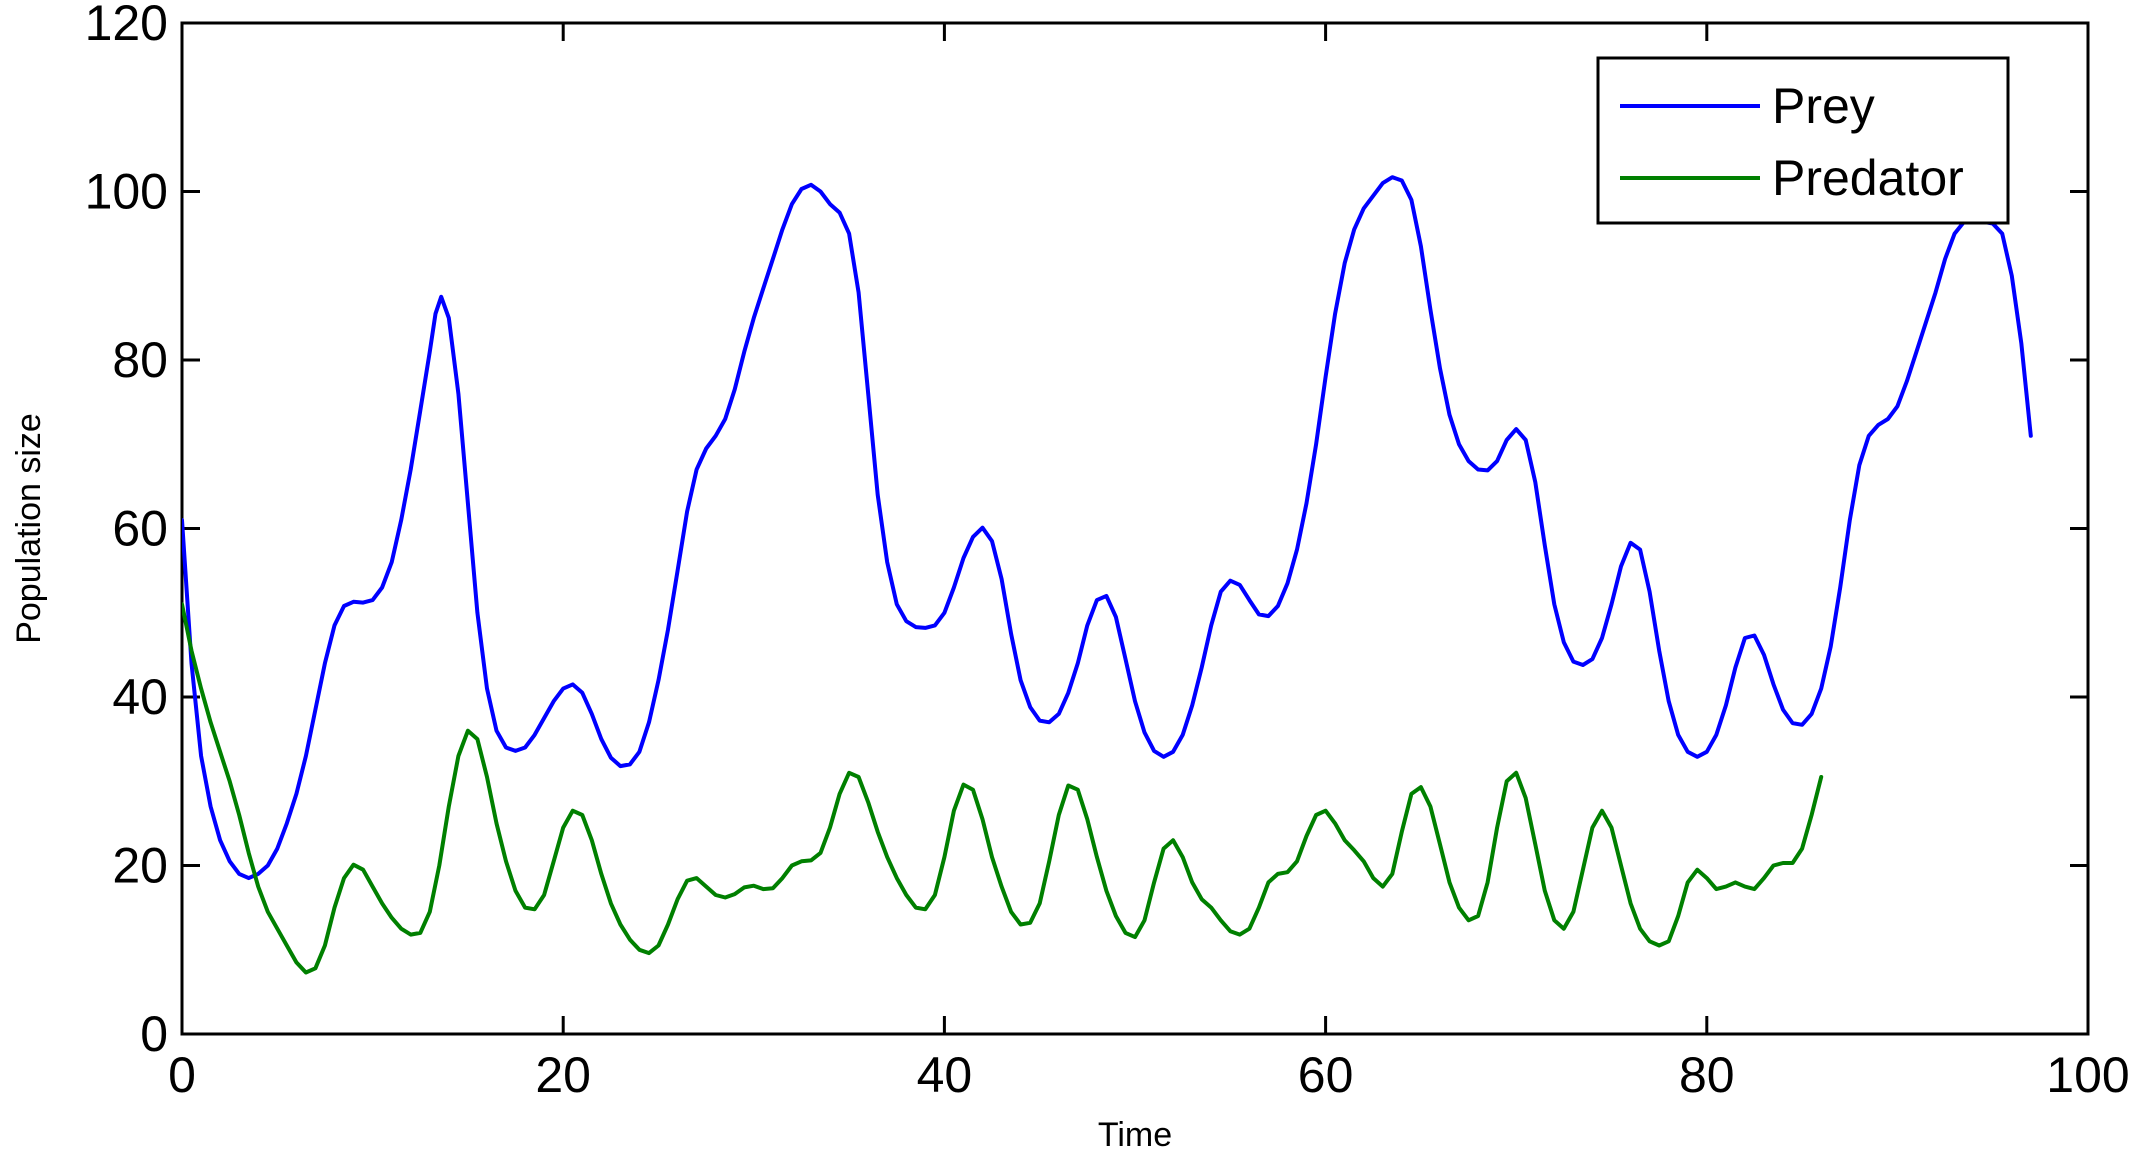  What do you see at coordinates (1868, 178) in the screenshot?
I see `legend-label-predator: Predator` at bounding box center [1868, 178].